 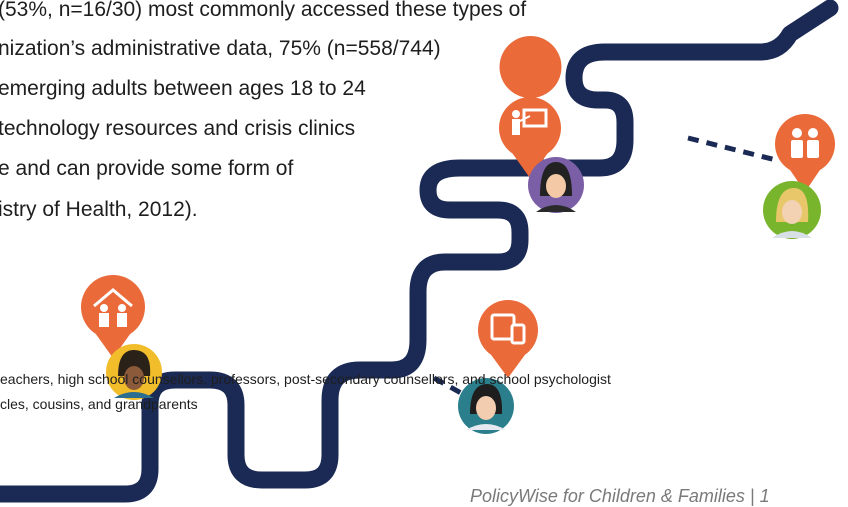 I want to click on avatar-man-yellow-icon, so click(x=134, y=372).